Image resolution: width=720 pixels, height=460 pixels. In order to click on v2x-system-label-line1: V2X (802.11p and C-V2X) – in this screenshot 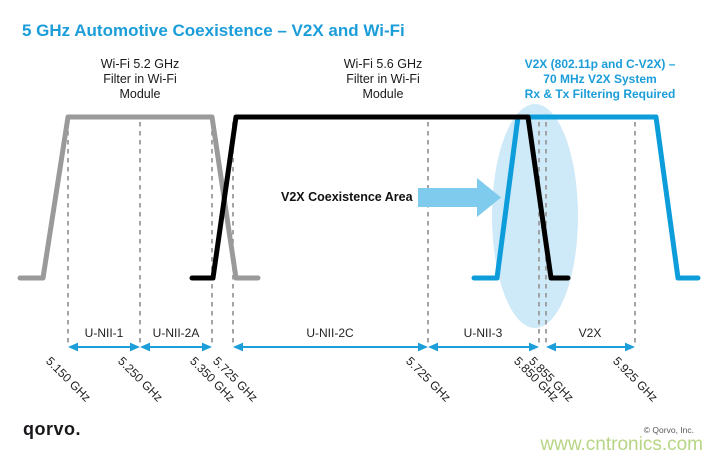, I will do `click(600, 64)`.